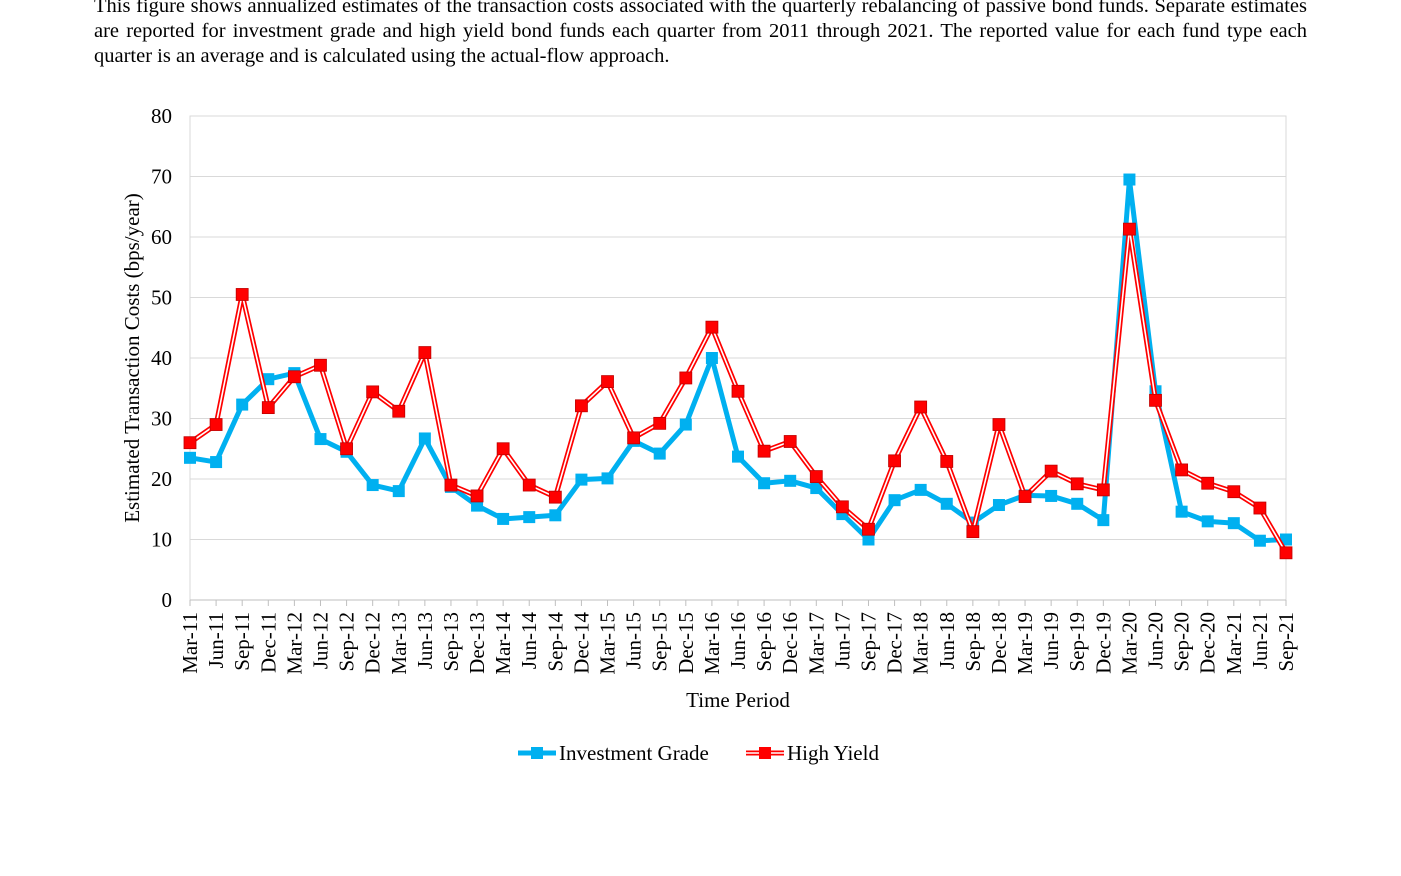 The height and width of the screenshot is (876, 1401). Describe the element at coordinates (320, 640) in the screenshot. I see `x-tick-label: Jun-12` at that location.